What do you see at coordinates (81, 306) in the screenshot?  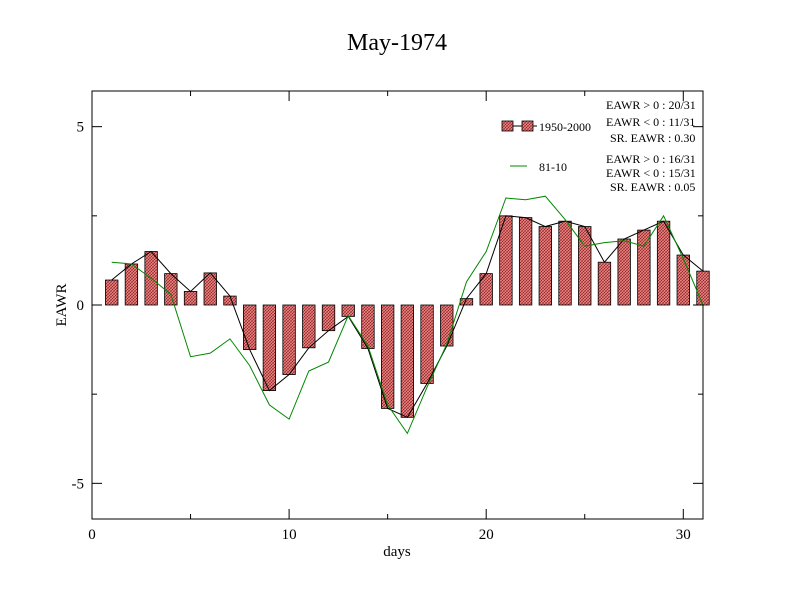 I see `y-tick-label-0: 0` at bounding box center [81, 306].